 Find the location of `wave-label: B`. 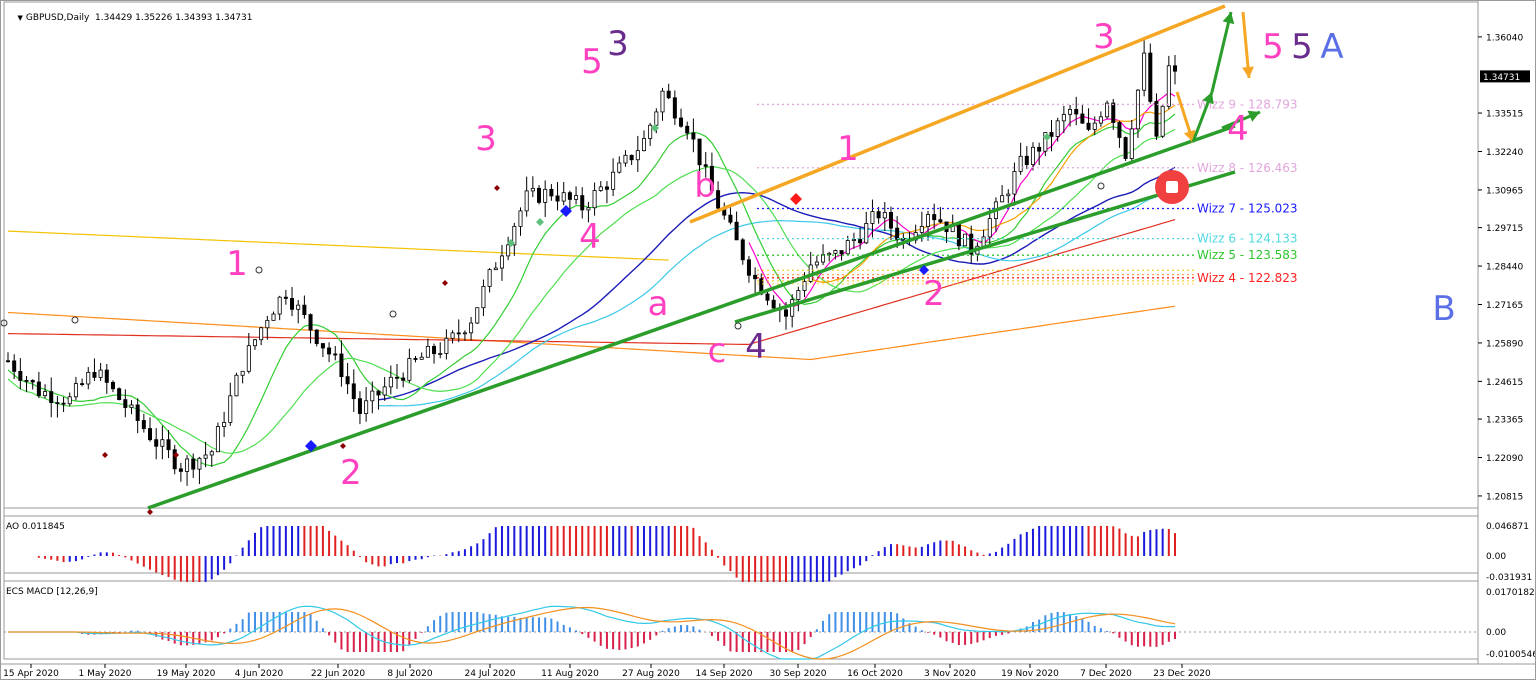

wave-label: B is located at coordinates (1443, 309).